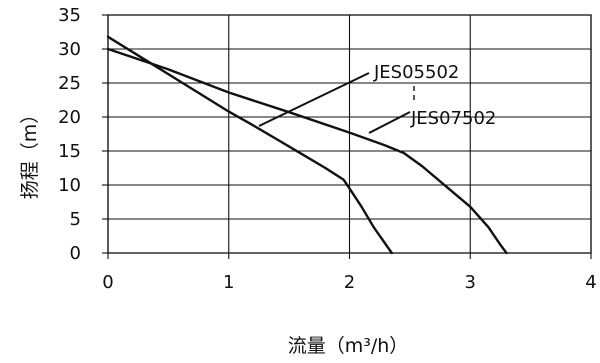 This screenshot has height=363, width=600. Describe the element at coordinates (69, 117) in the screenshot. I see `y-tick-label-4: 20` at that location.